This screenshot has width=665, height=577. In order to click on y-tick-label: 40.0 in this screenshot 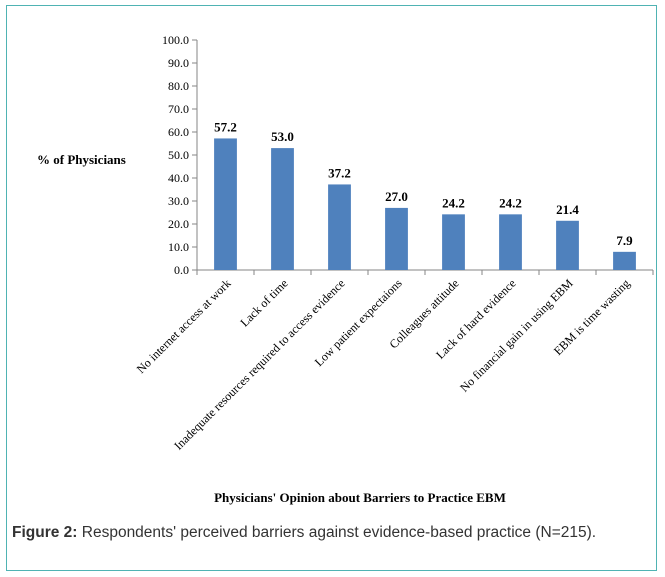, I will do `click(178, 178)`.